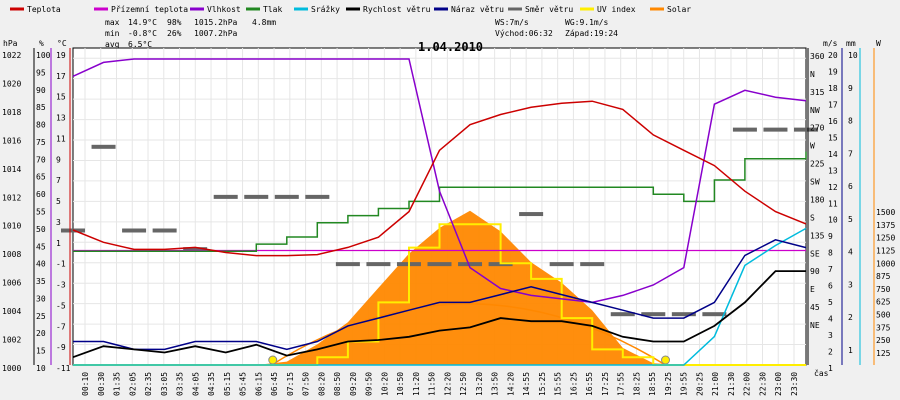 The image size is (900, 400). Describe the element at coordinates (11, 311) in the screenshot. I see `hpa-tick-label: 1004` at that location.